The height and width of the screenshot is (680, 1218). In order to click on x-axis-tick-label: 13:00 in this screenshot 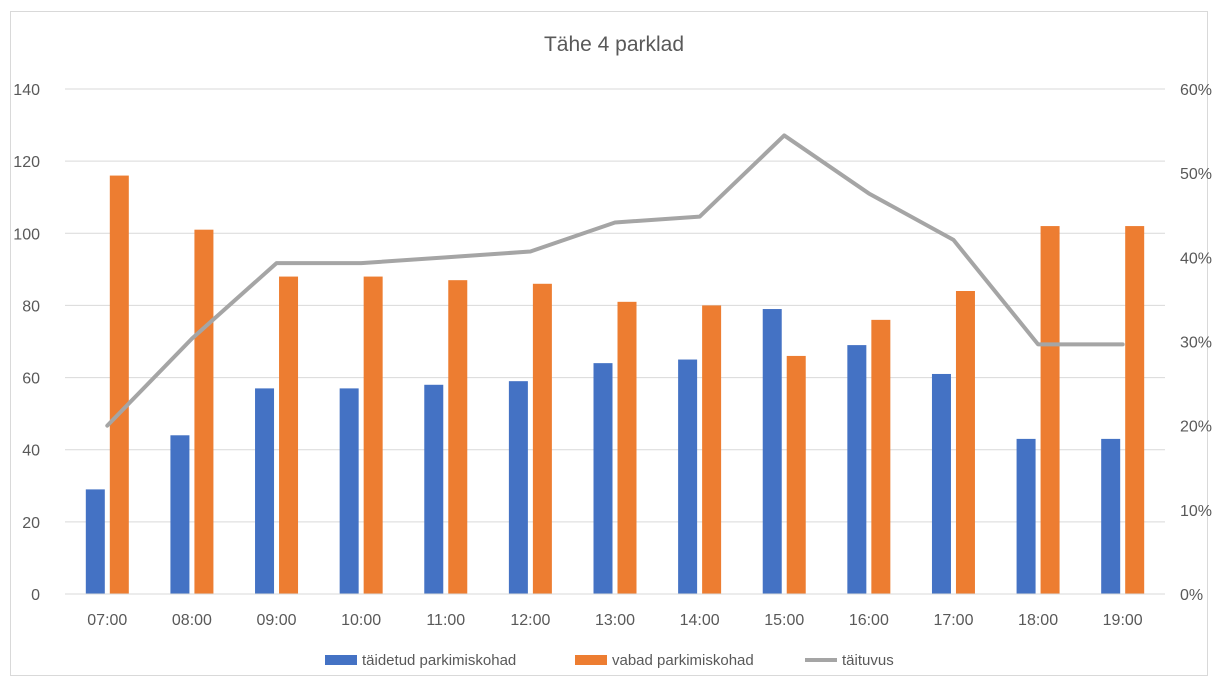, I will do `click(615, 620)`.